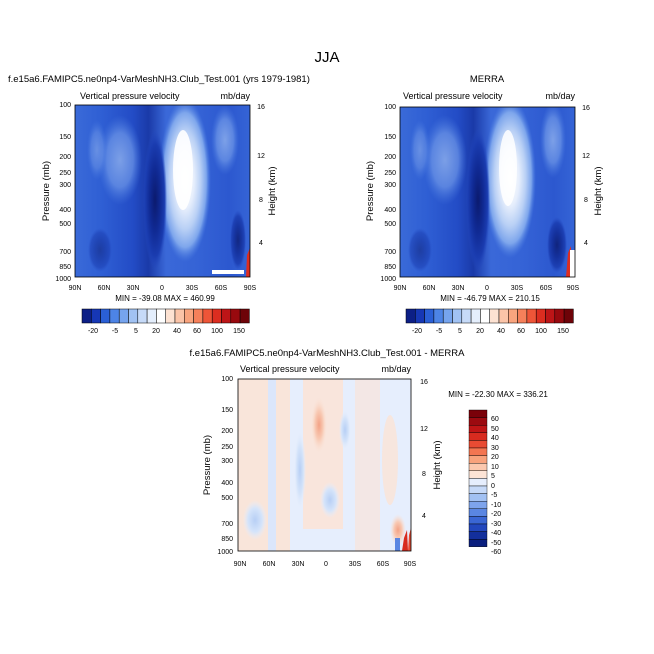 The height and width of the screenshot is (654, 654). I want to click on min-max-stats: MIN = -39.08 MAX = 460.99, so click(165, 298).